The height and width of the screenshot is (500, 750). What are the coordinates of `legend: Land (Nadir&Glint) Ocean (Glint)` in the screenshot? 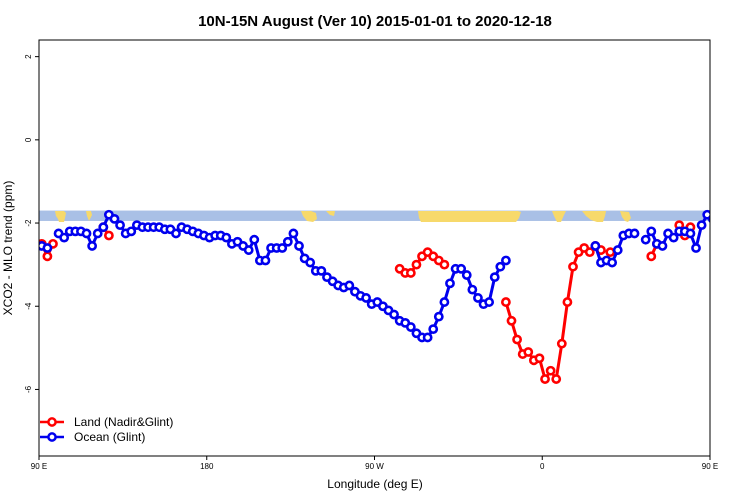 It's located at (106, 429).